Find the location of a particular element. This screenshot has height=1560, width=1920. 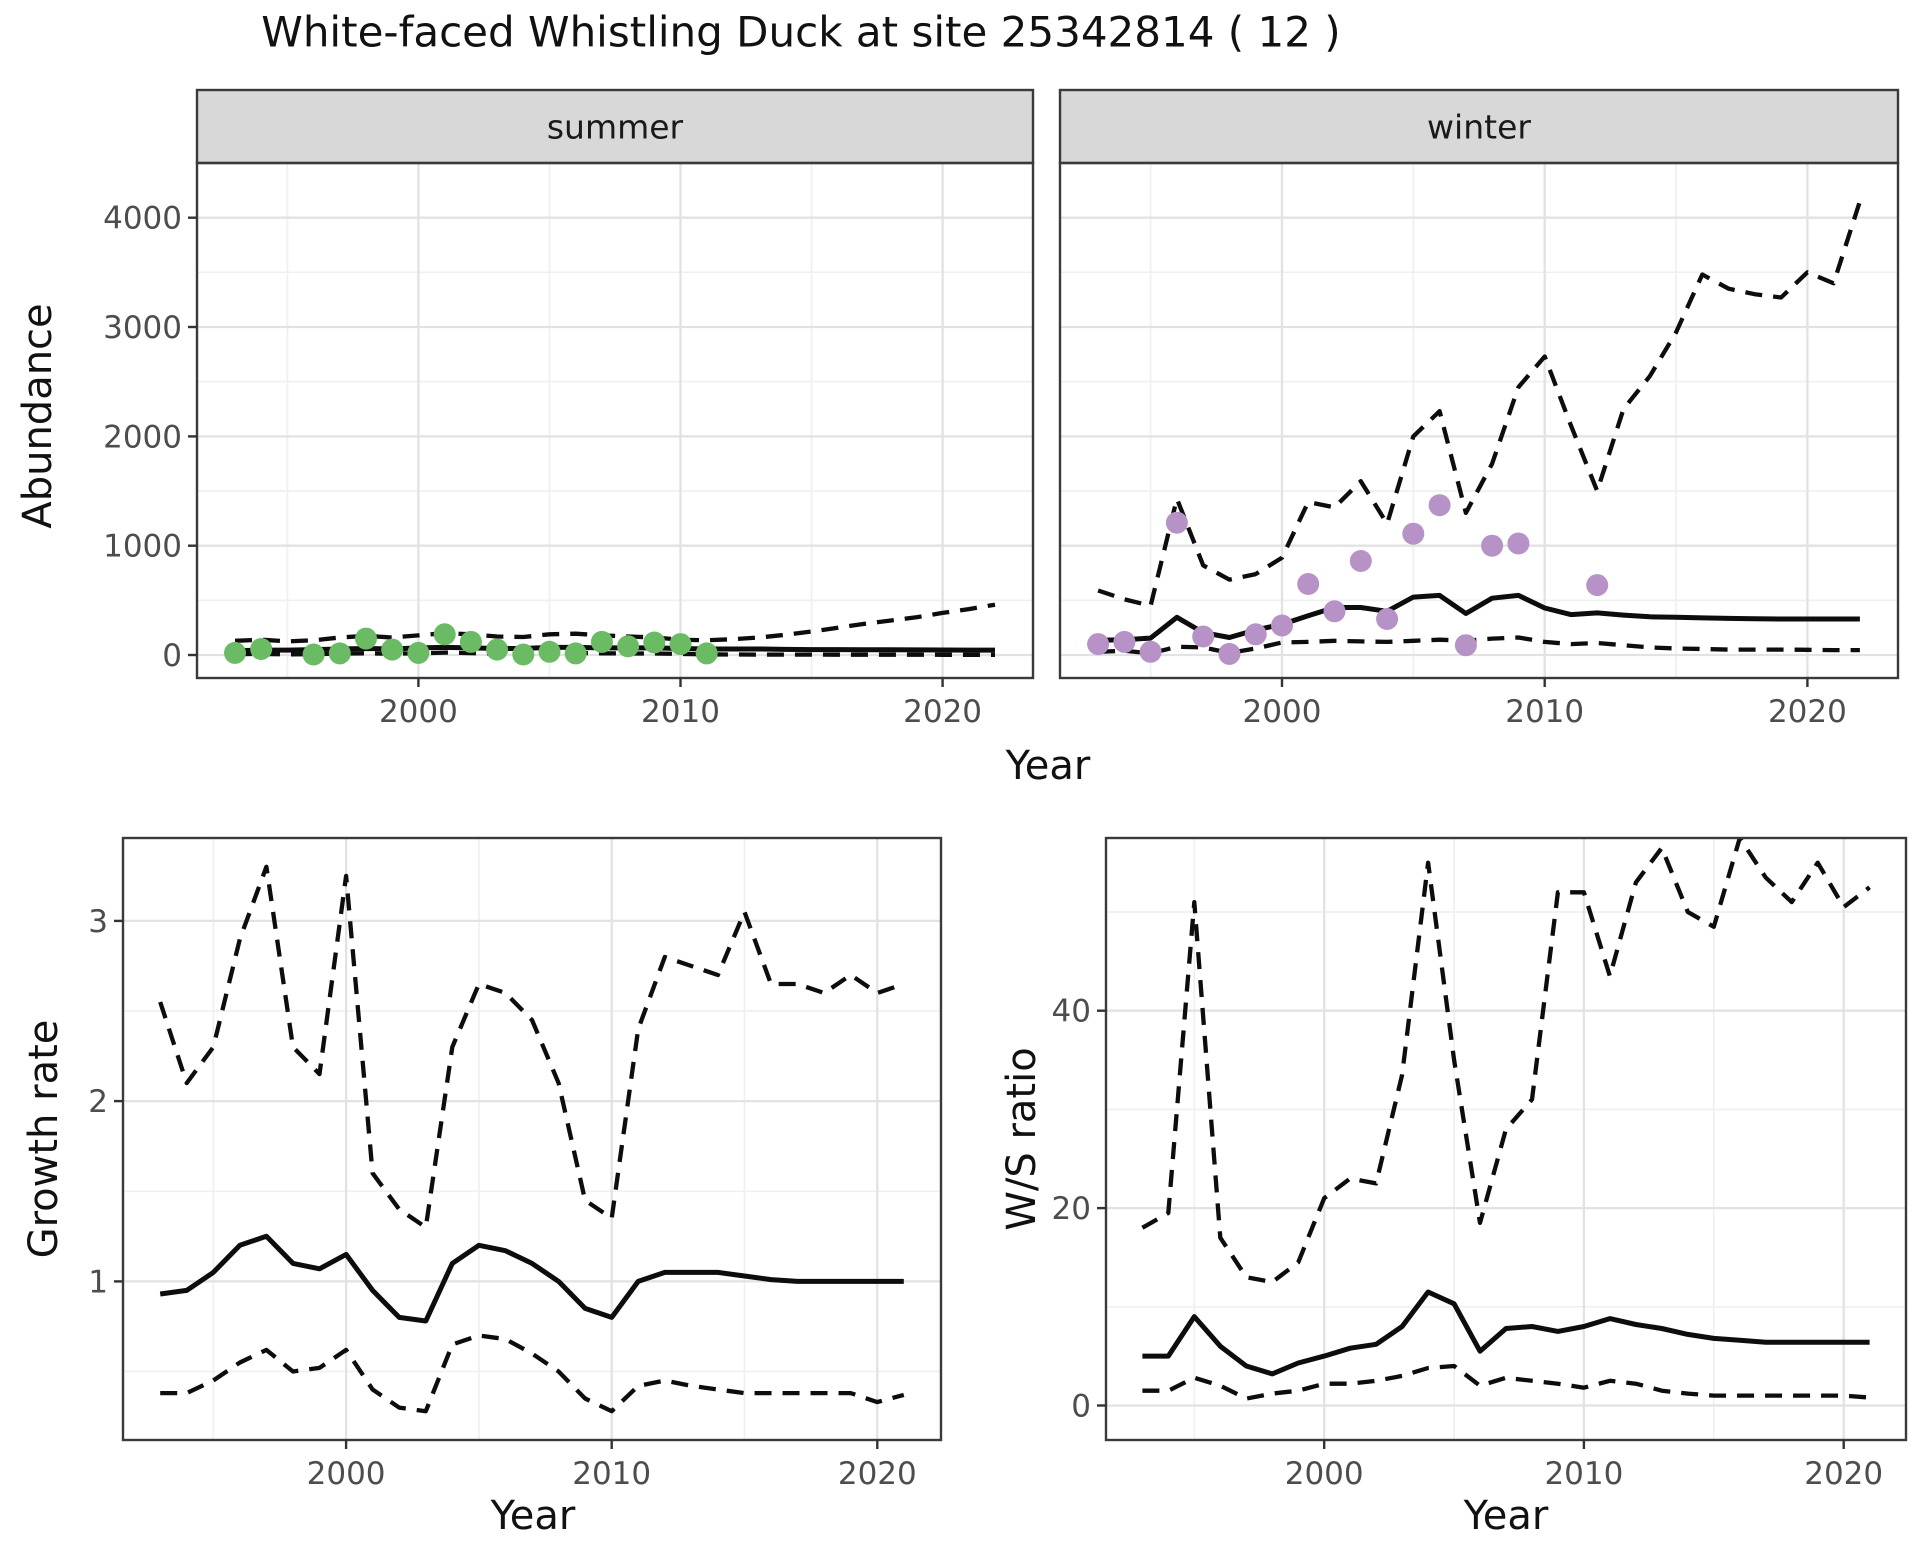

y-tick-label: 4000 is located at coordinates (142, 219).